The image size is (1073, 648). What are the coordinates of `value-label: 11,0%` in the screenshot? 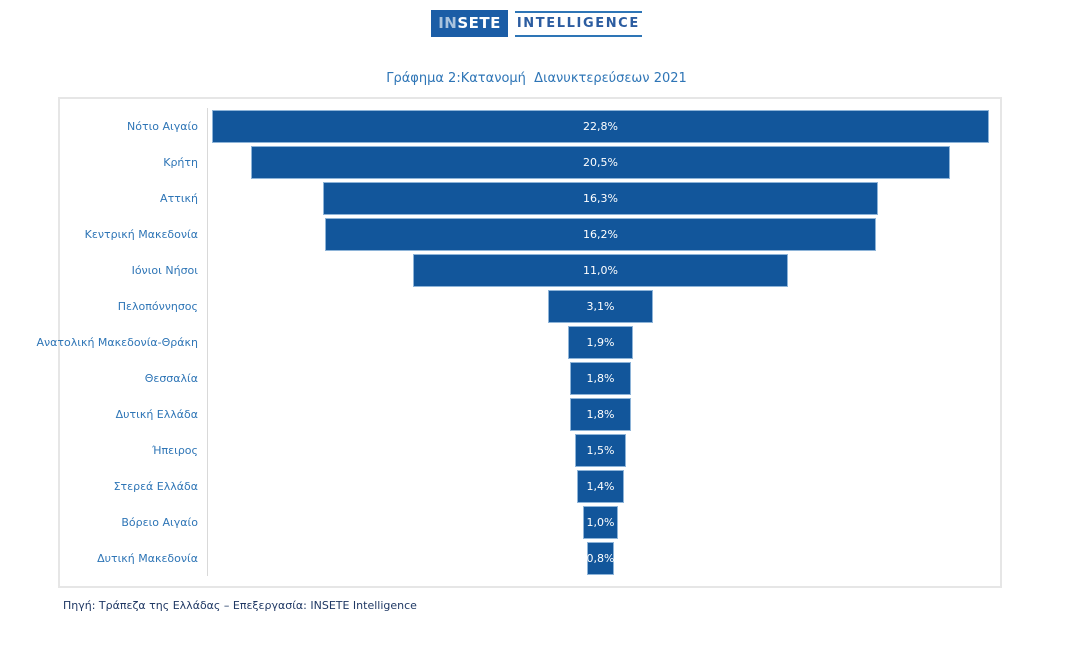 It's located at (600, 270).